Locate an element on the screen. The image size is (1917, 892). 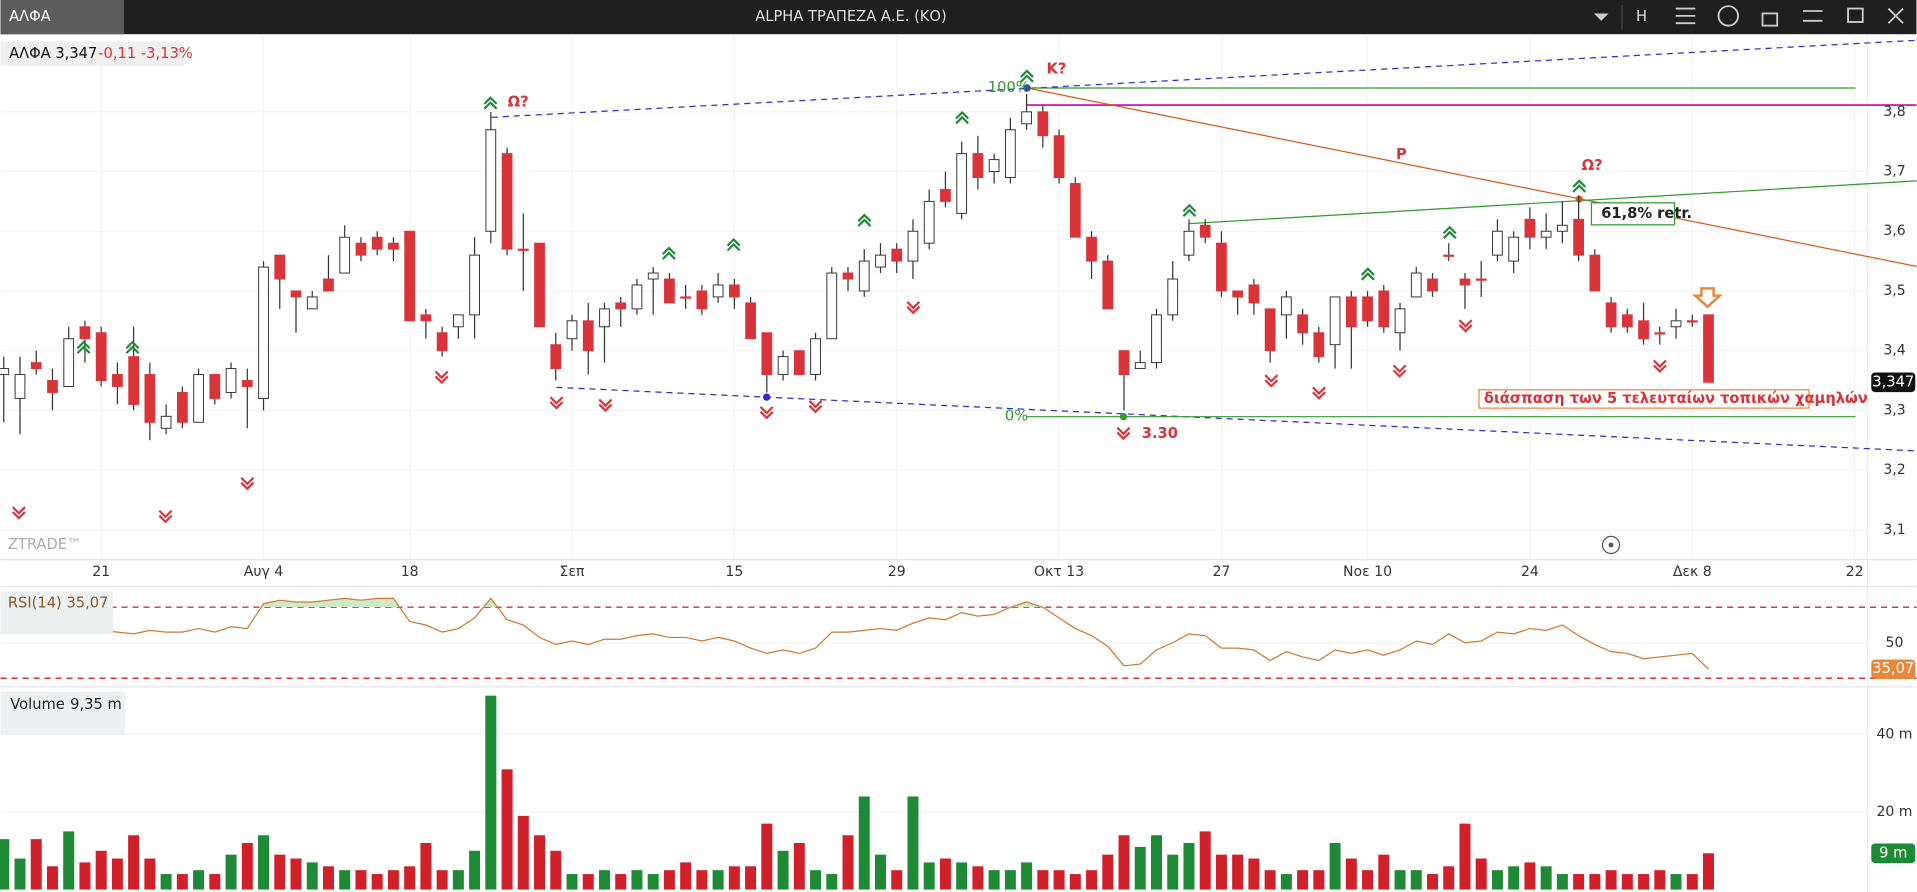
fib-label: 0% is located at coordinates (1016, 416).